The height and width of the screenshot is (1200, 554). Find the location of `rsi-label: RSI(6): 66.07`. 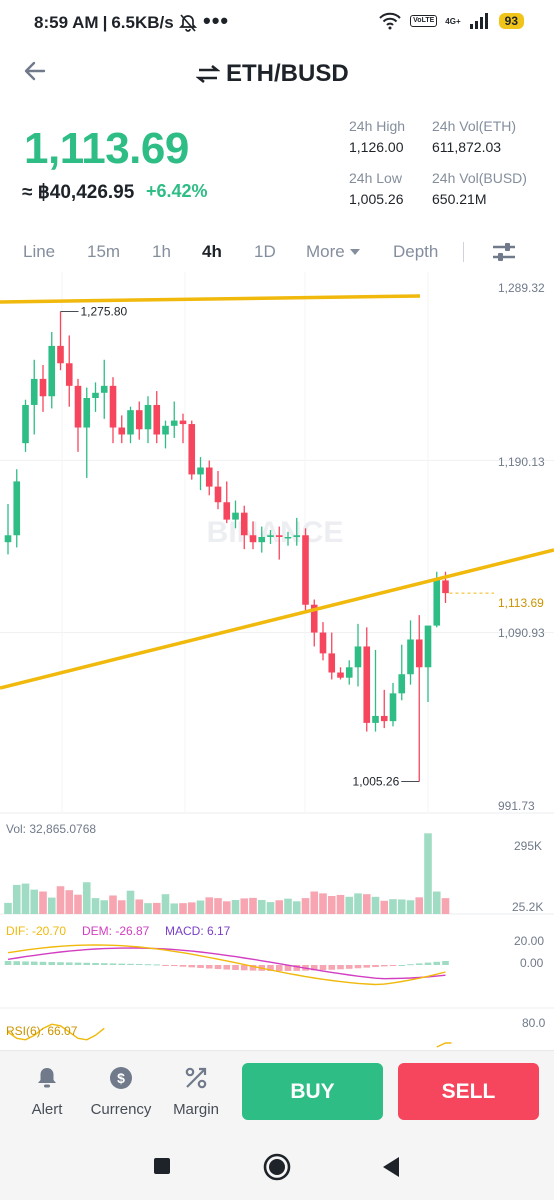

rsi-label: RSI(6): 66.07 is located at coordinates (42, 1031).